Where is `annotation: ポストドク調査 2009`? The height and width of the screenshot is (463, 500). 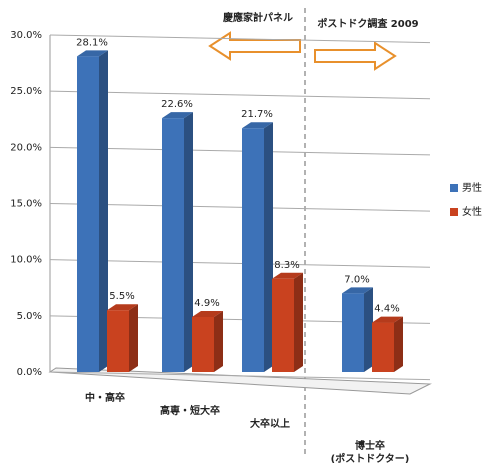
annotation: ポストドク調査 2009 is located at coordinates (367, 23).